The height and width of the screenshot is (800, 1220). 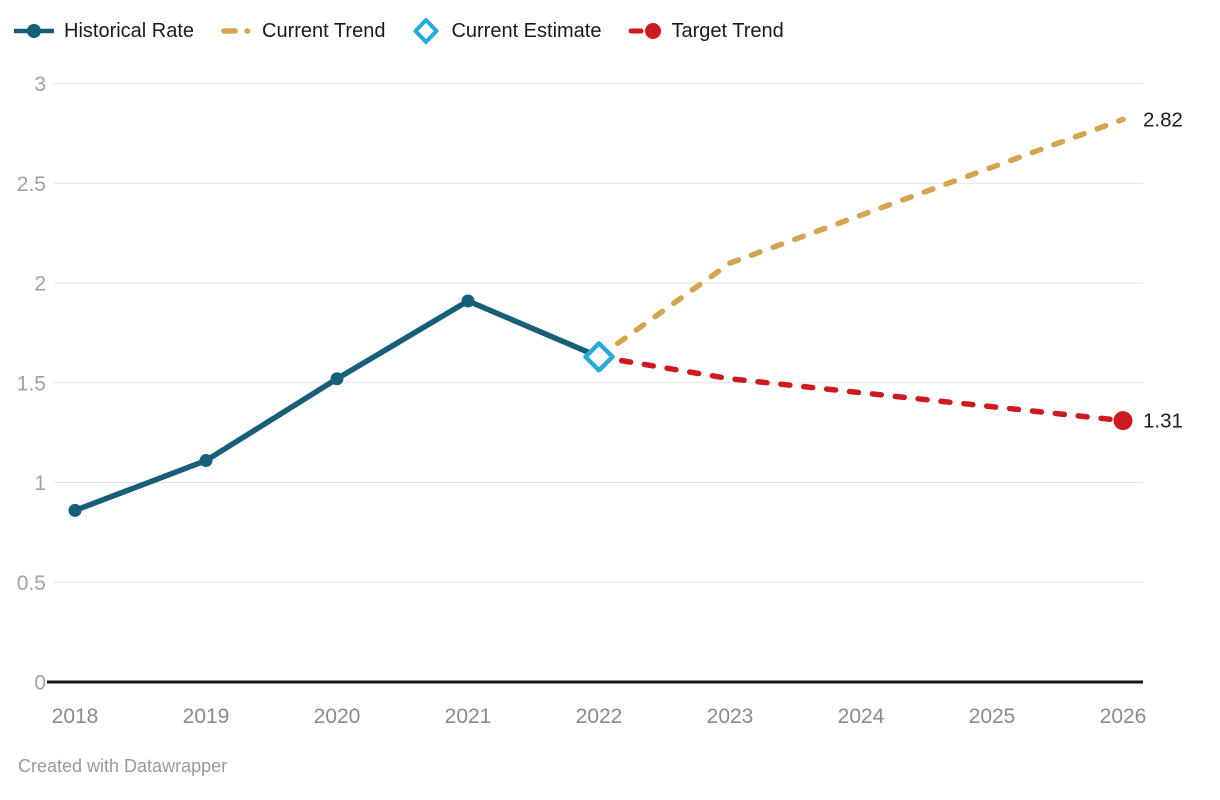 I want to click on legend-item-current-trend: Current Trend, so click(x=302, y=31).